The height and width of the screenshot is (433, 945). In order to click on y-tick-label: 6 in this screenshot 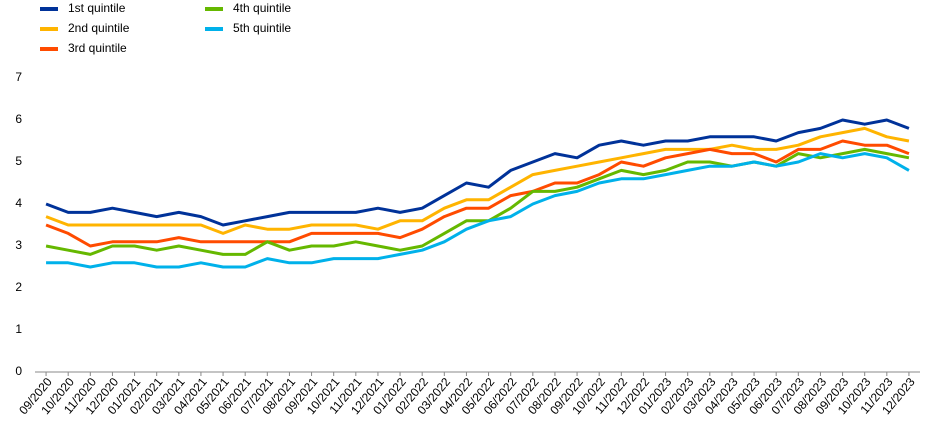, I will do `click(18, 119)`.